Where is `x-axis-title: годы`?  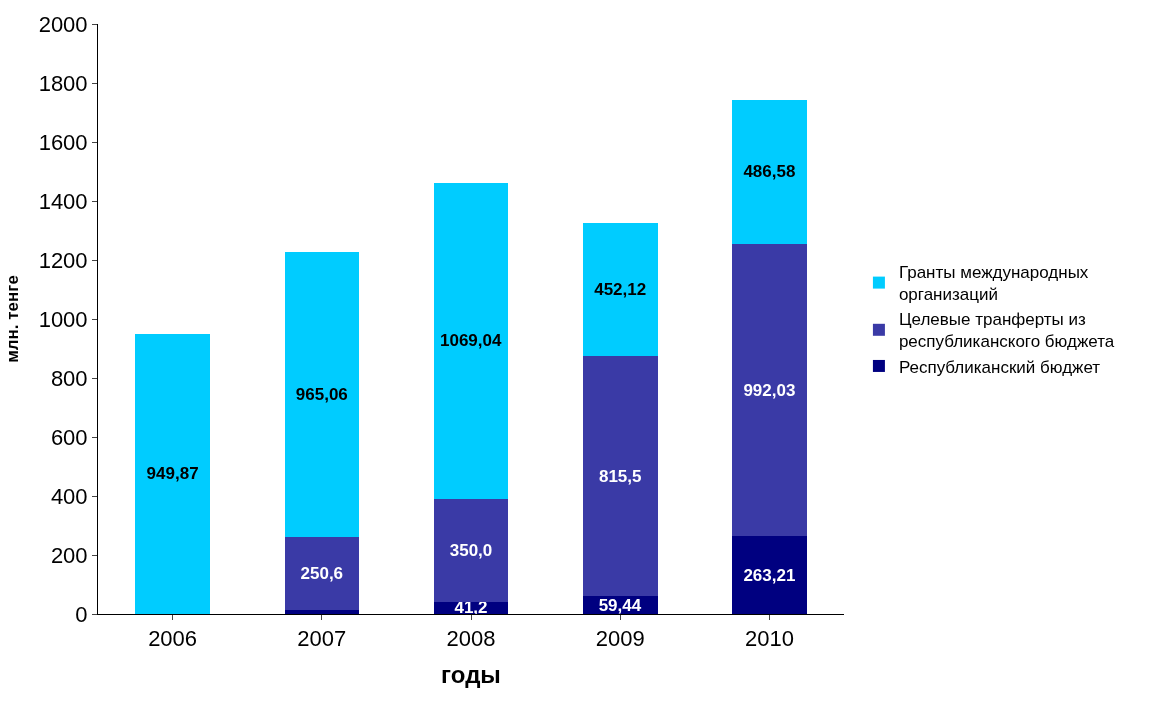 x-axis-title: годы is located at coordinates (471, 674).